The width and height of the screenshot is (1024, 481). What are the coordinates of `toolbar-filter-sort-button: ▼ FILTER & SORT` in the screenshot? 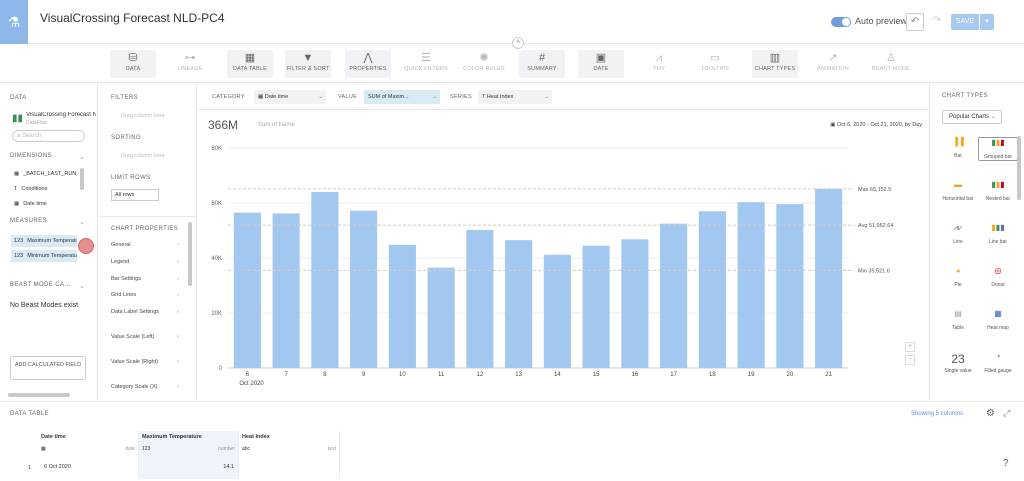 It's located at (308, 64).